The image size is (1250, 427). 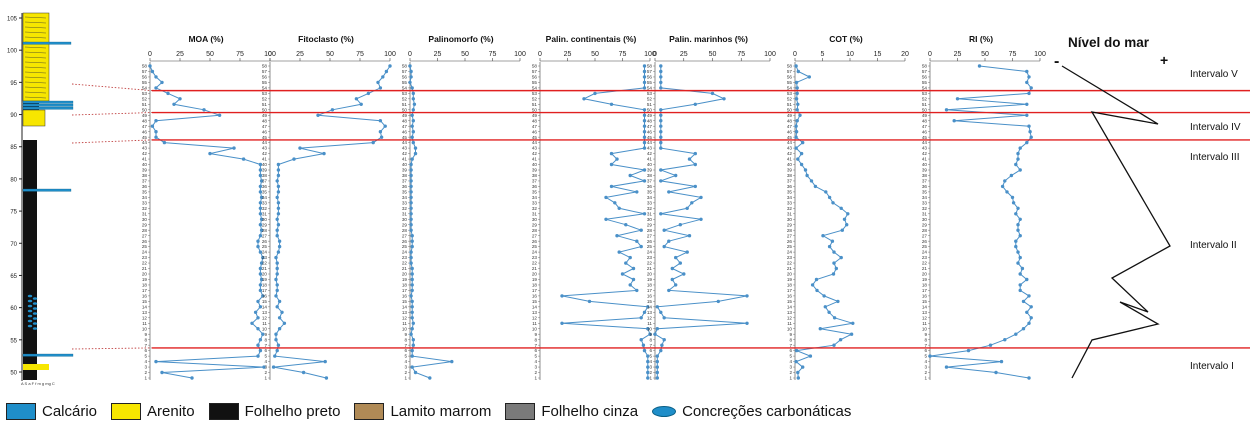 What do you see at coordinates (790, 137) in the screenshot?
I see `sample-label: 45` at bounding box center [790, 137].